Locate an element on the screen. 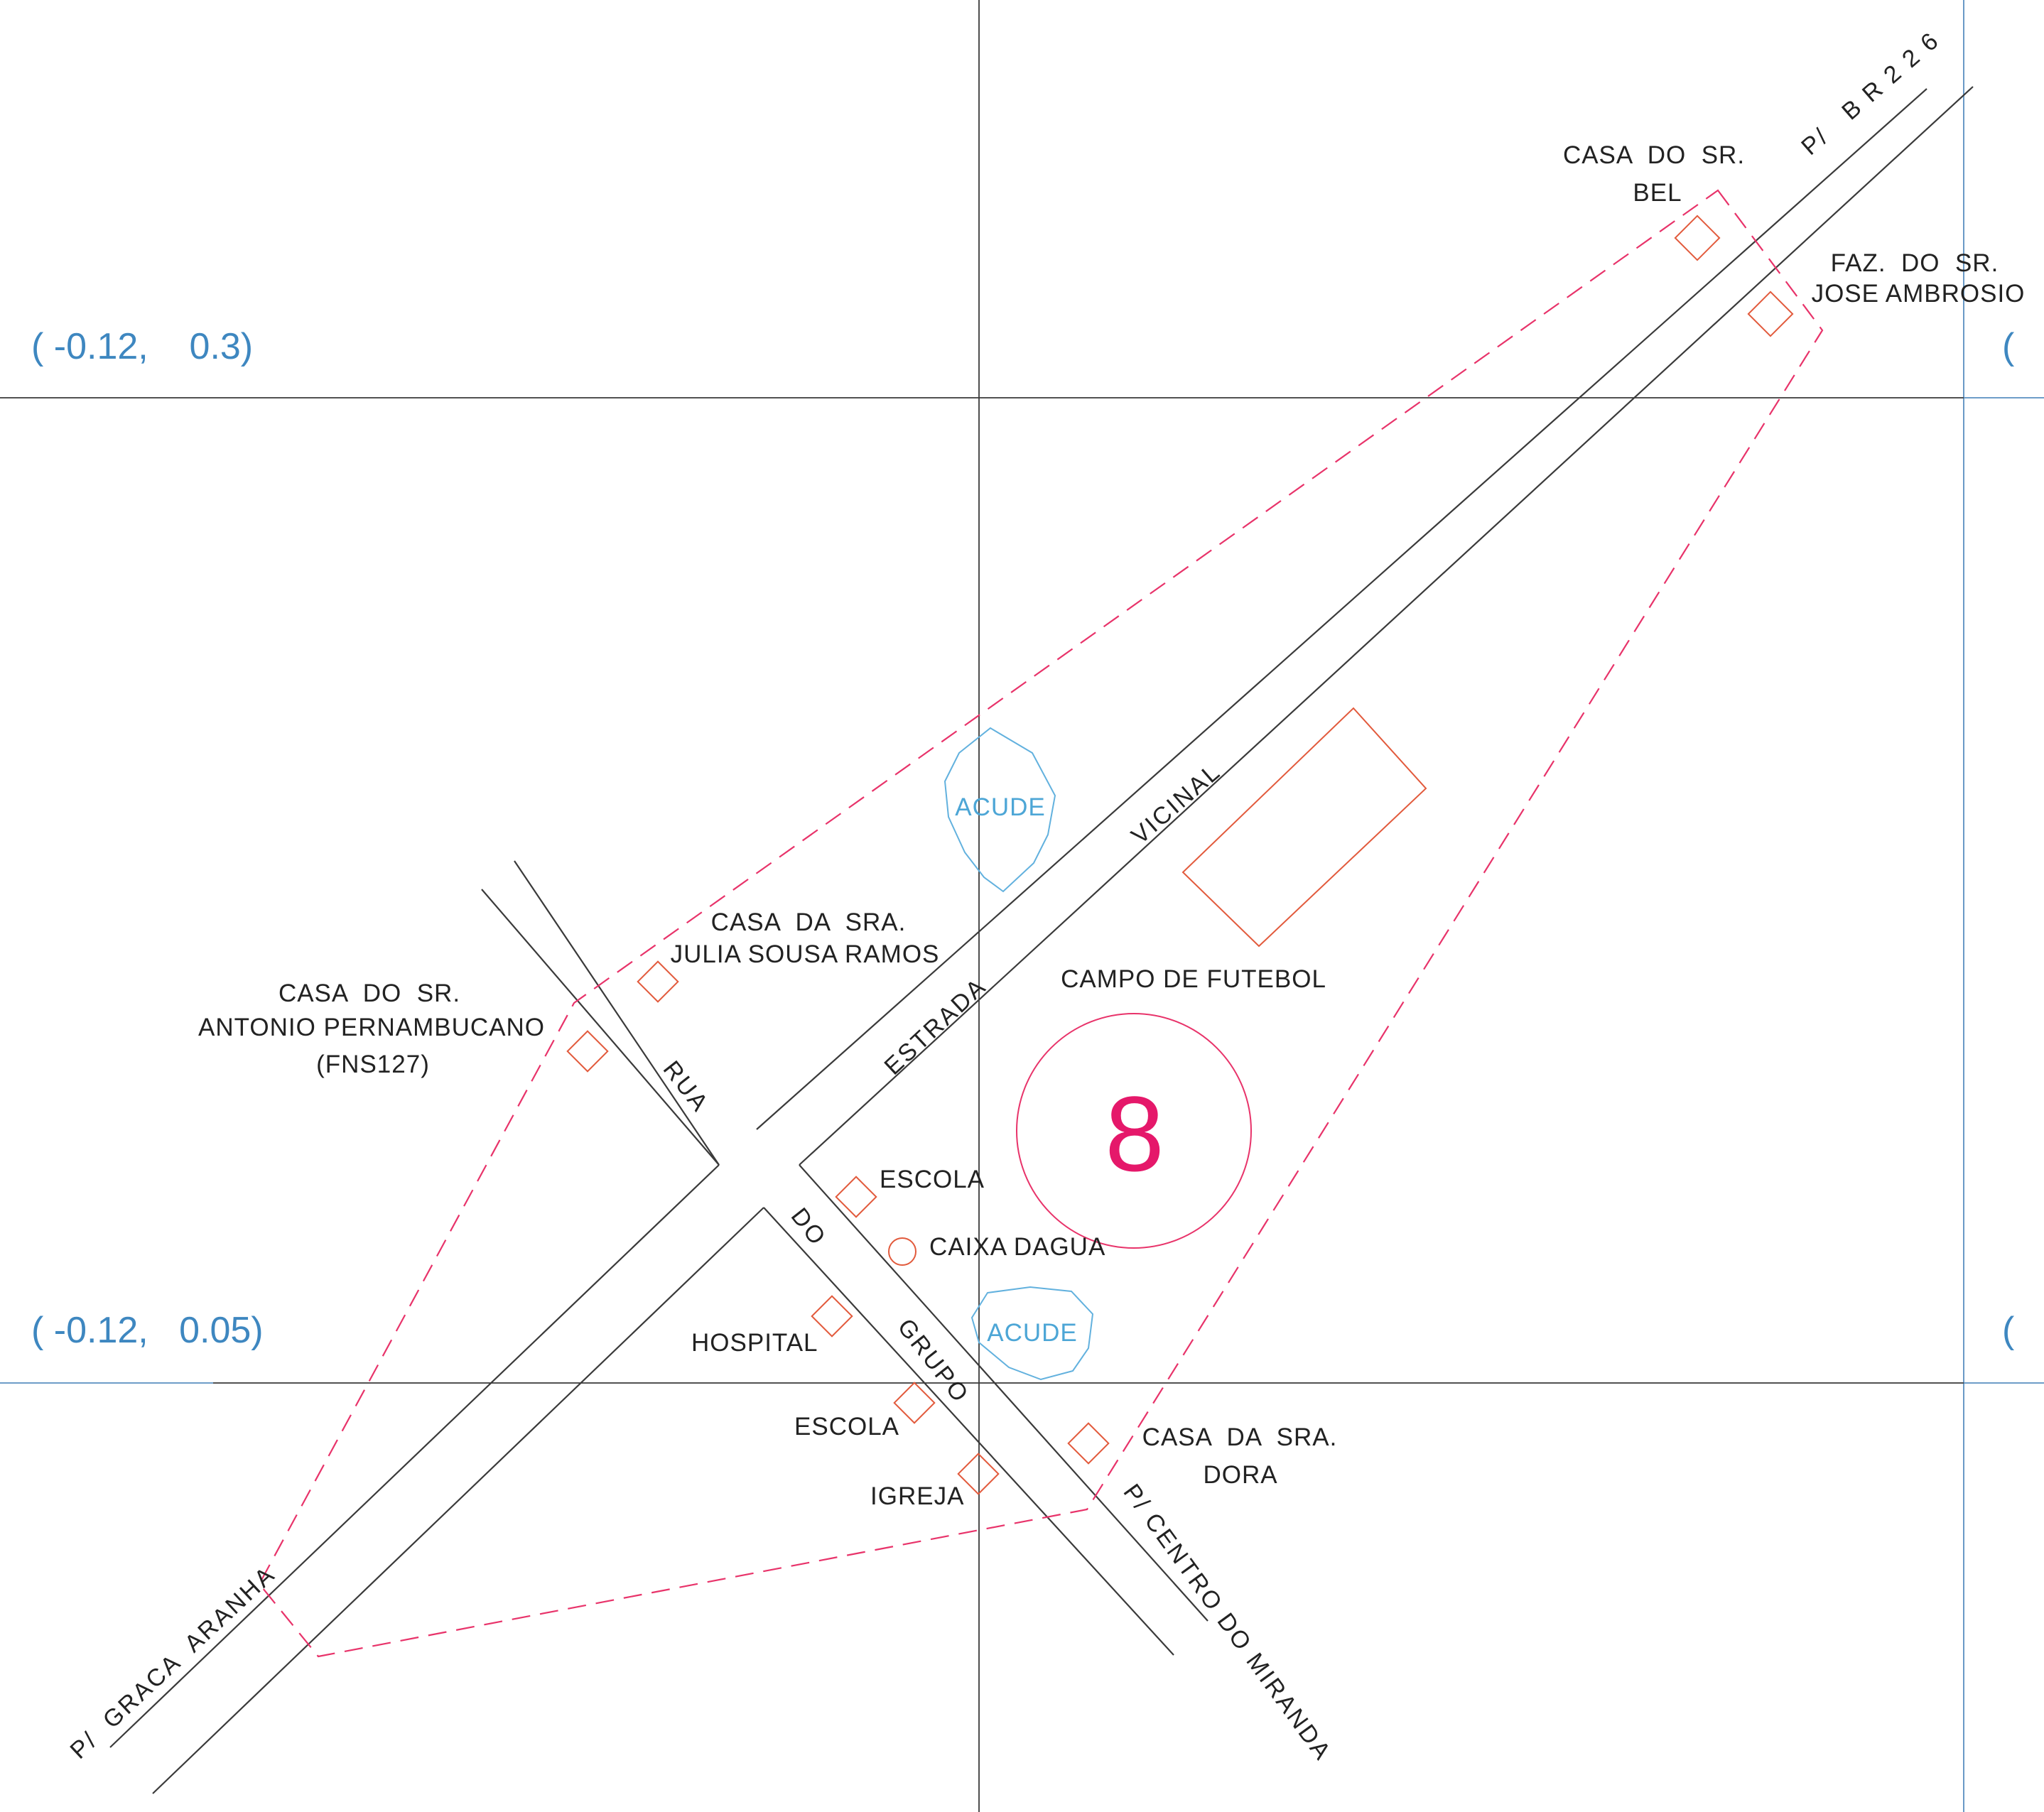  building-hospital is located at coordinates (832, 1316).